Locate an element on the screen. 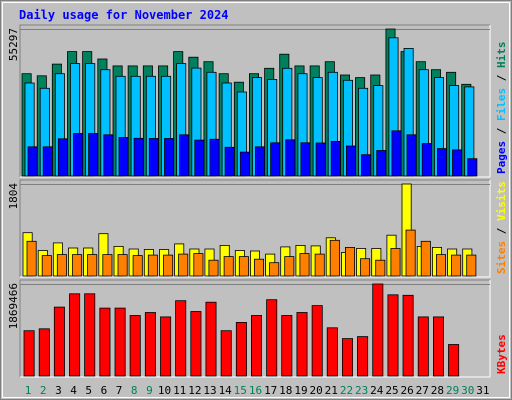 This screenshot has height=400, width=512. x-label-day-16: 16 is located at coordinates (255, 390).